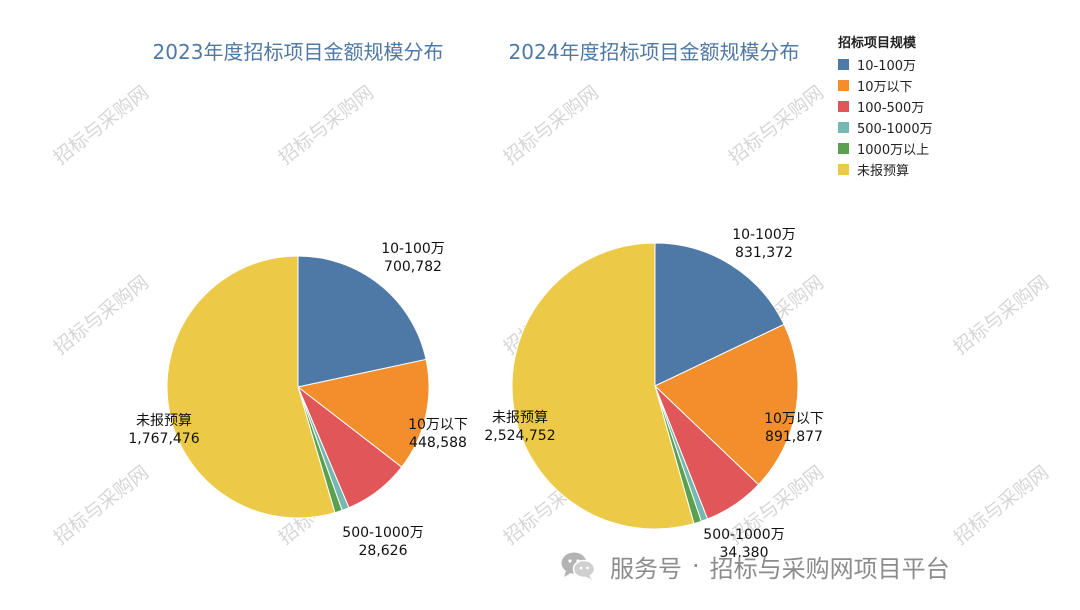 The image size is (1080, 610). What do you see at coordinates (298, 52) in the screenshot?
I see `chart-title-2023: 2023年度招标项目金额规模分布` at bounding box center [298, 52].